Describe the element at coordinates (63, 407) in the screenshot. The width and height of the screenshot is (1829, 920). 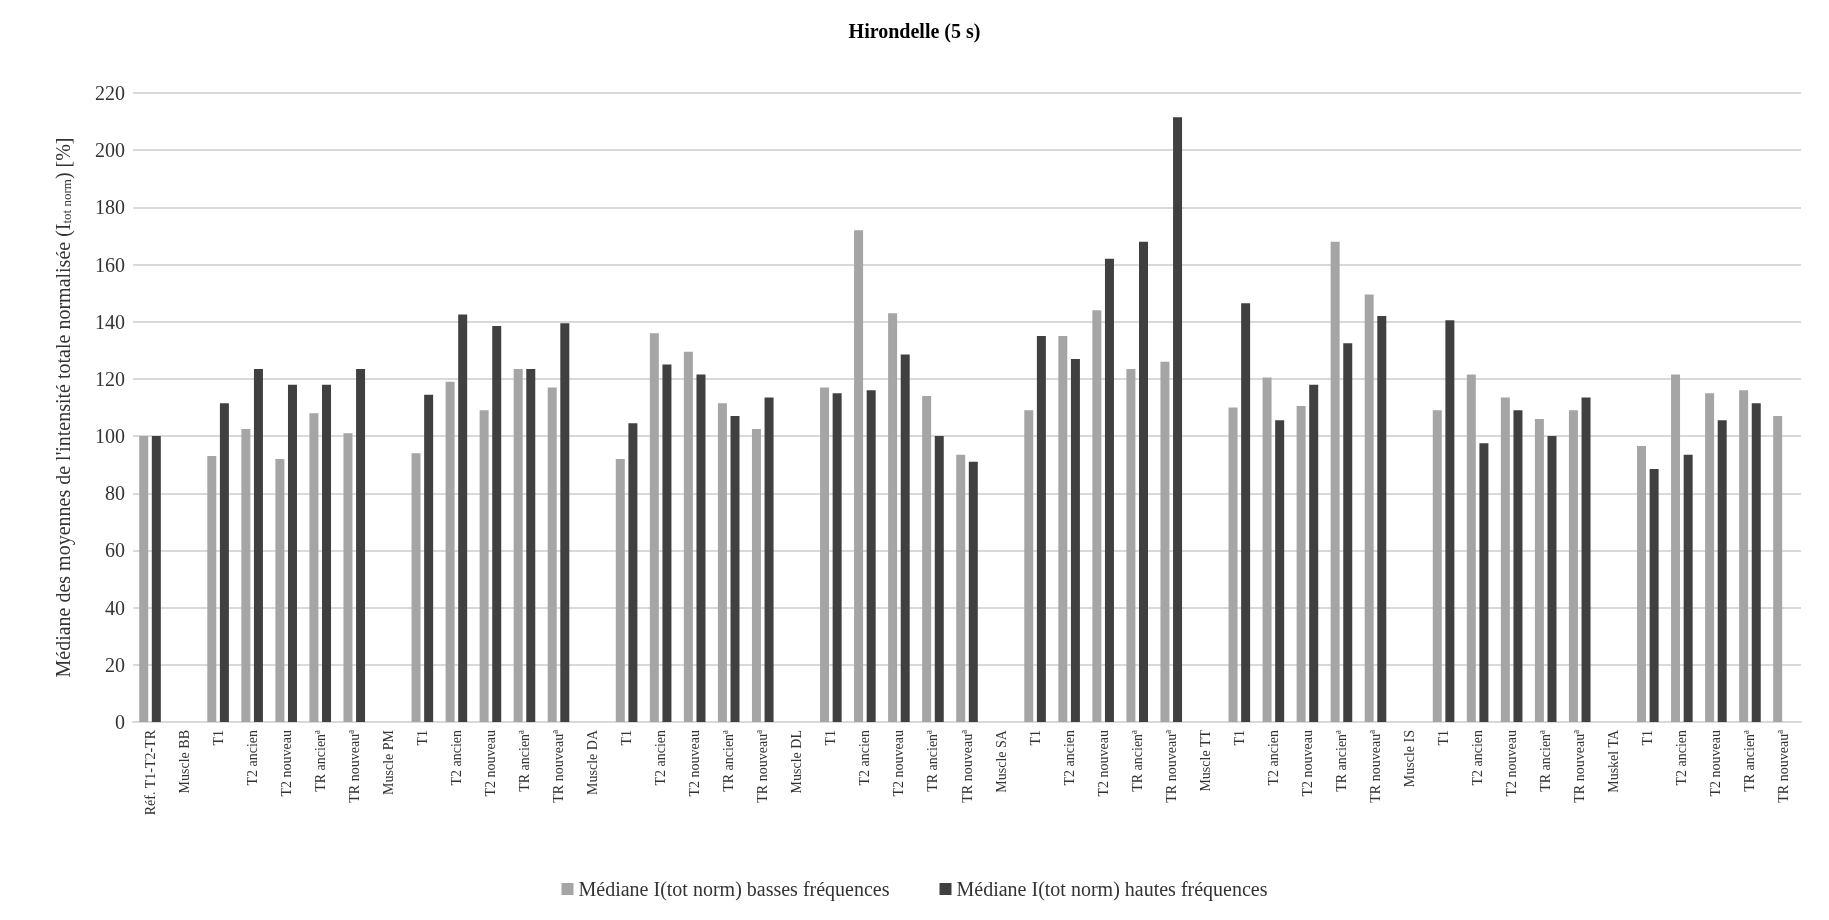
I see `y-axis-title: Médiane des moyennes de l'intensité totale normalisée (Itot norm) [%]` at that location.